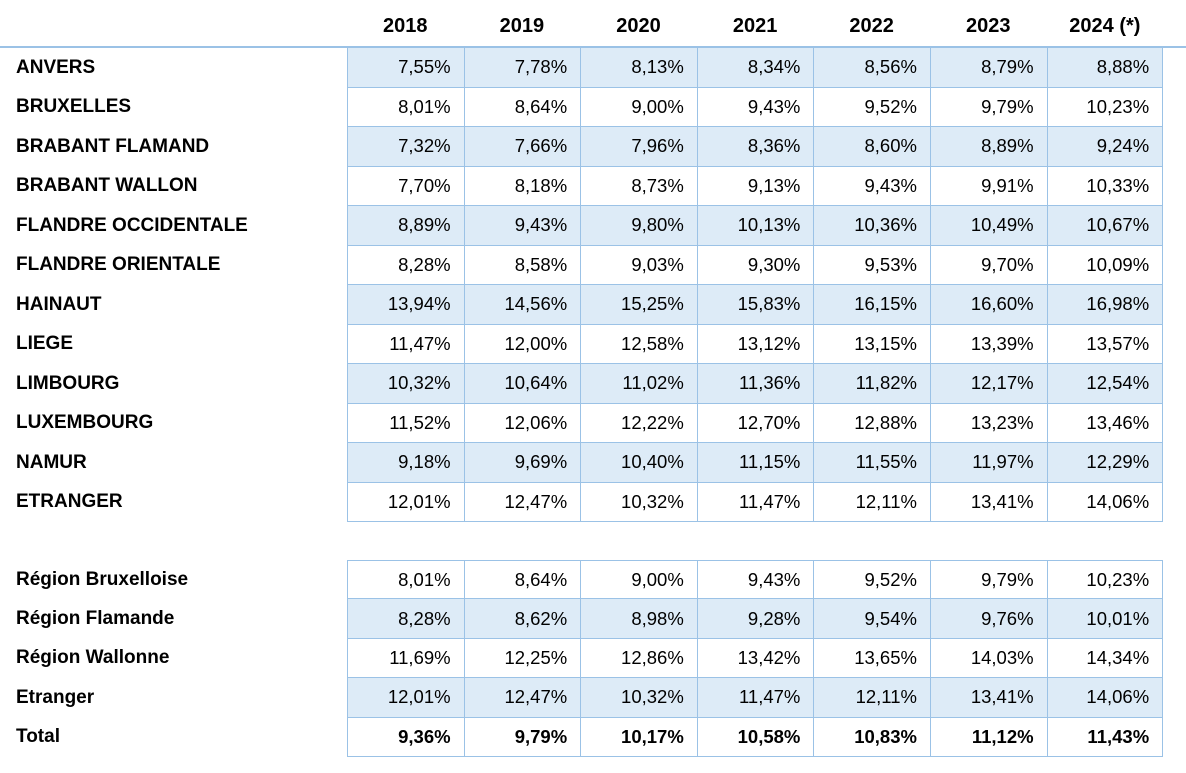 The image size is (1186, 773). What do you see at coordinates (871, 305) in the screenshot?
I see `value-cell: 16,15%` at bounding box center [871, 305].